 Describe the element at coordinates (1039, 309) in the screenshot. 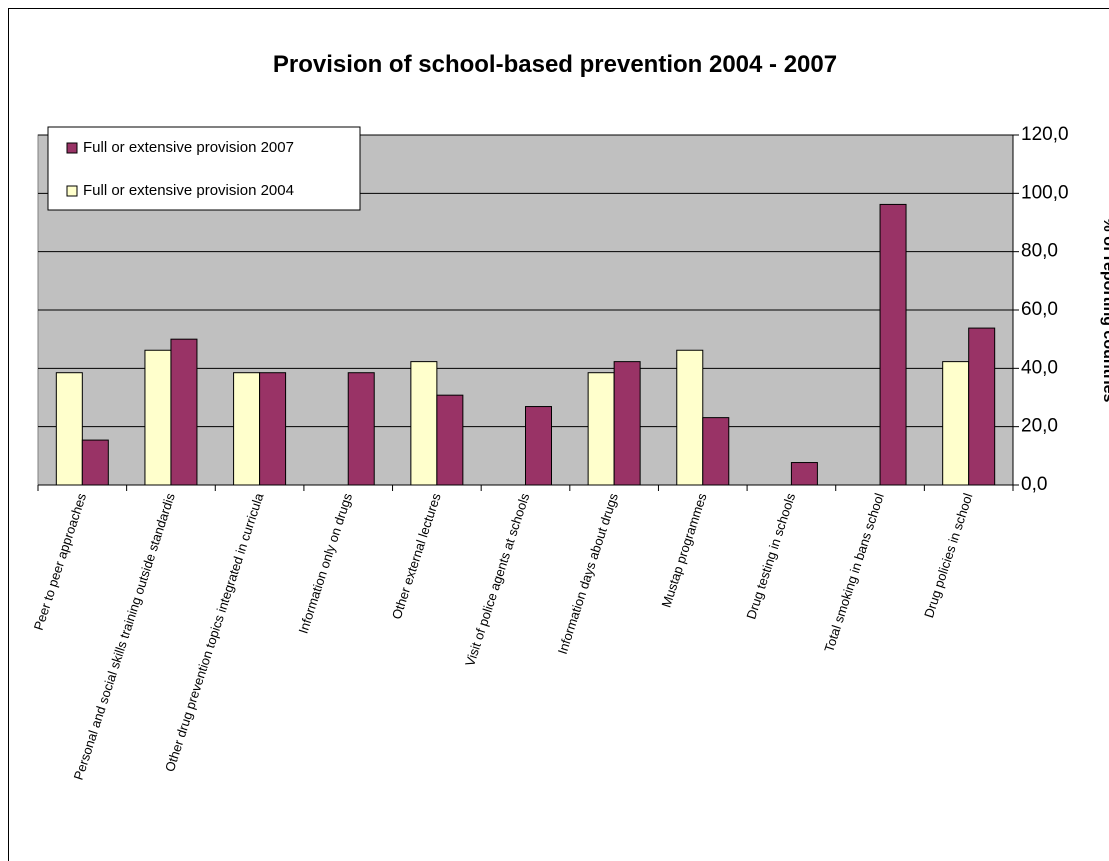

I see `y-tick-label: 60,0` at that location.